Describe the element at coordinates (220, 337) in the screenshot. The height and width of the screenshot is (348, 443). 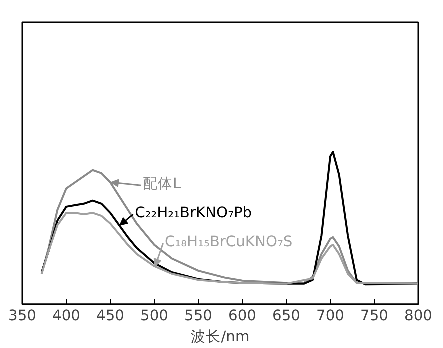
I see `x-axis-title: 波长/nm` at that location.